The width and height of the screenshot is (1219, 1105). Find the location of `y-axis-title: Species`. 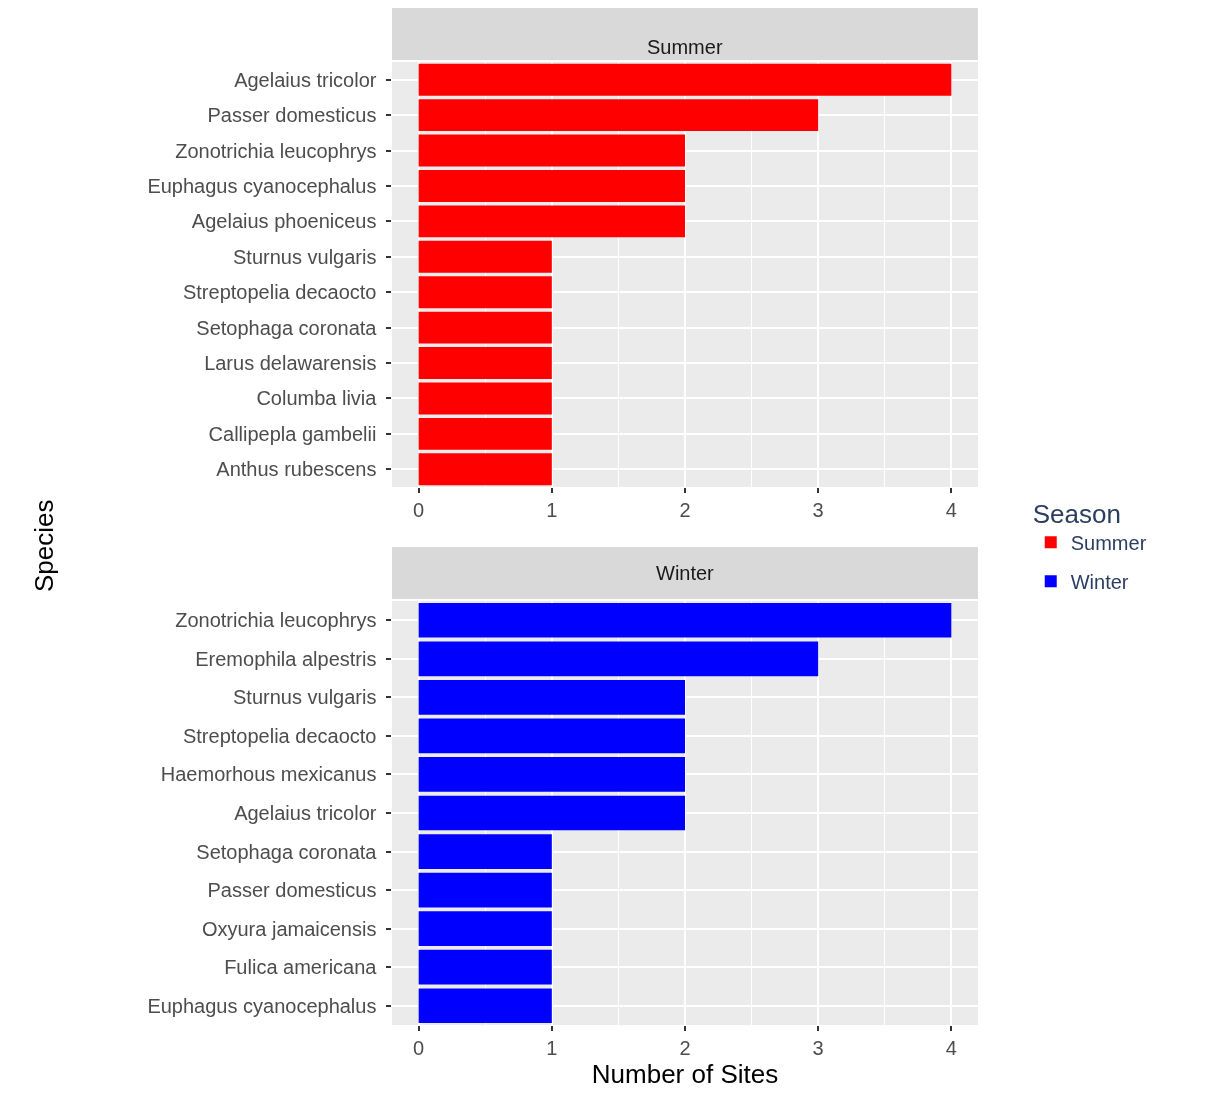

y-axis-title: Species is located at coordinates (44, 545).